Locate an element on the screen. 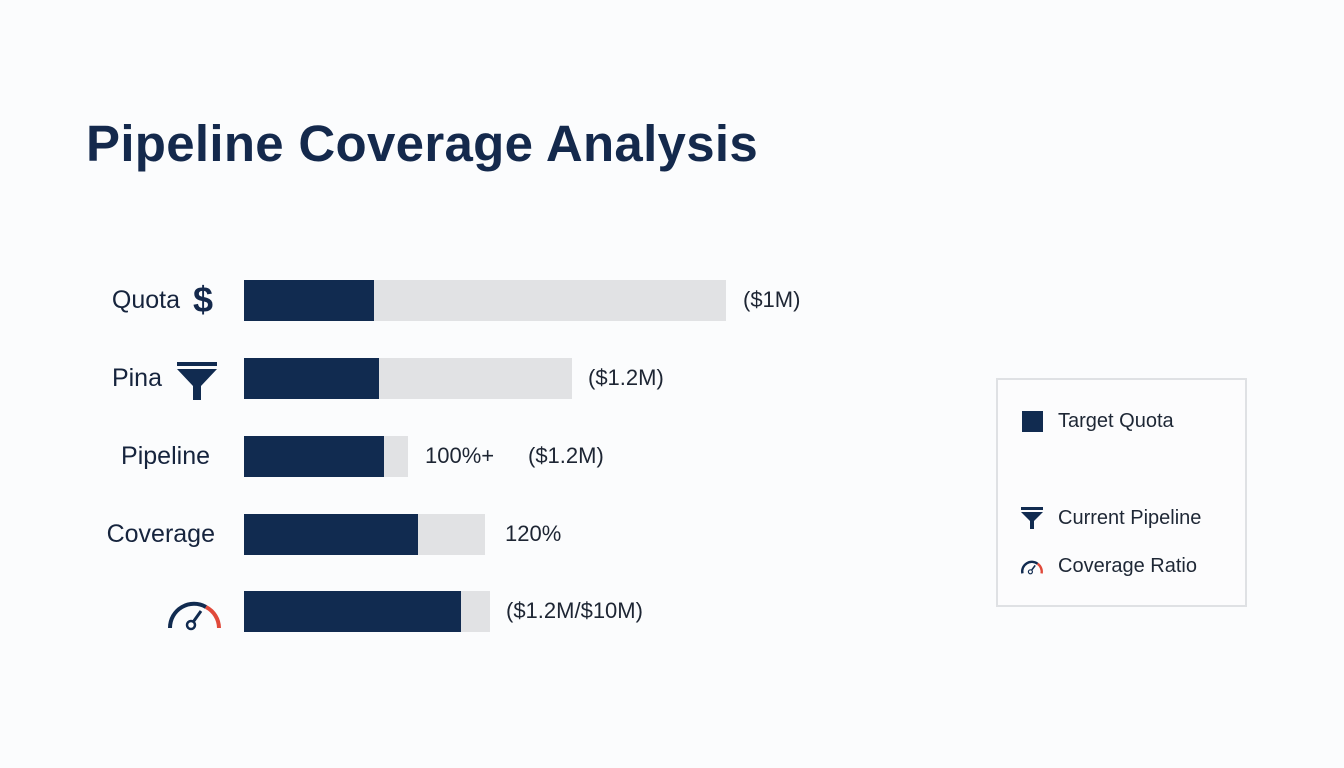 The image size is (1344, 768). legend-item-coverage-ratio: Coverage Ratio is located at coordinates (1108, 566).